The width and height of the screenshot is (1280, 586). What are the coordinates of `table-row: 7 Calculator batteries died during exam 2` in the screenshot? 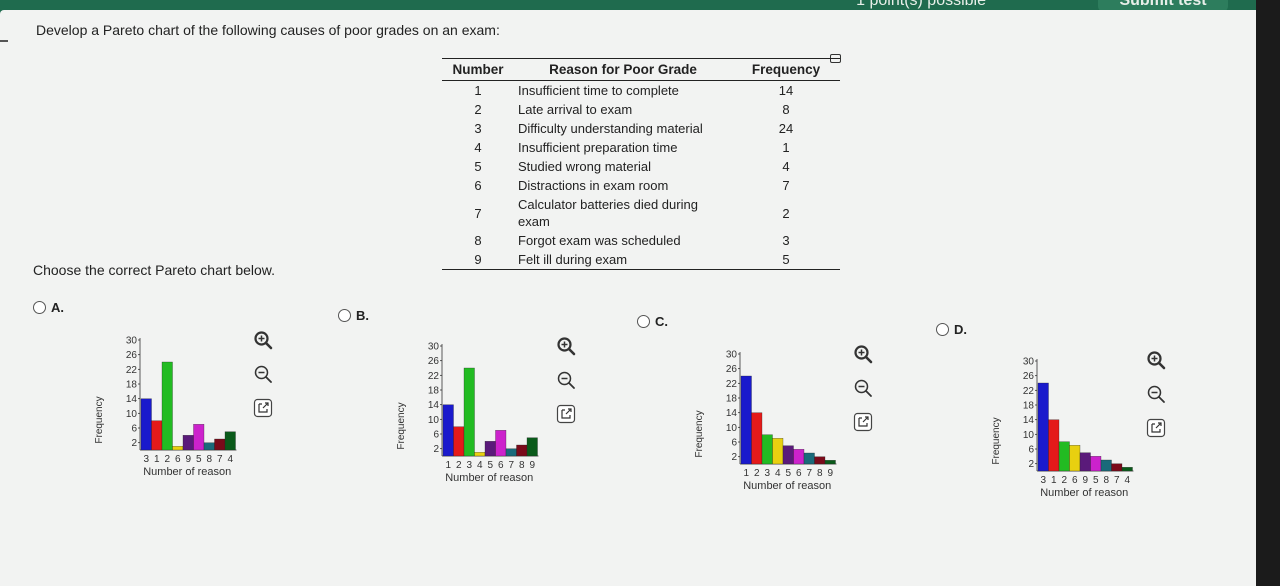 It's located at (641, 213).